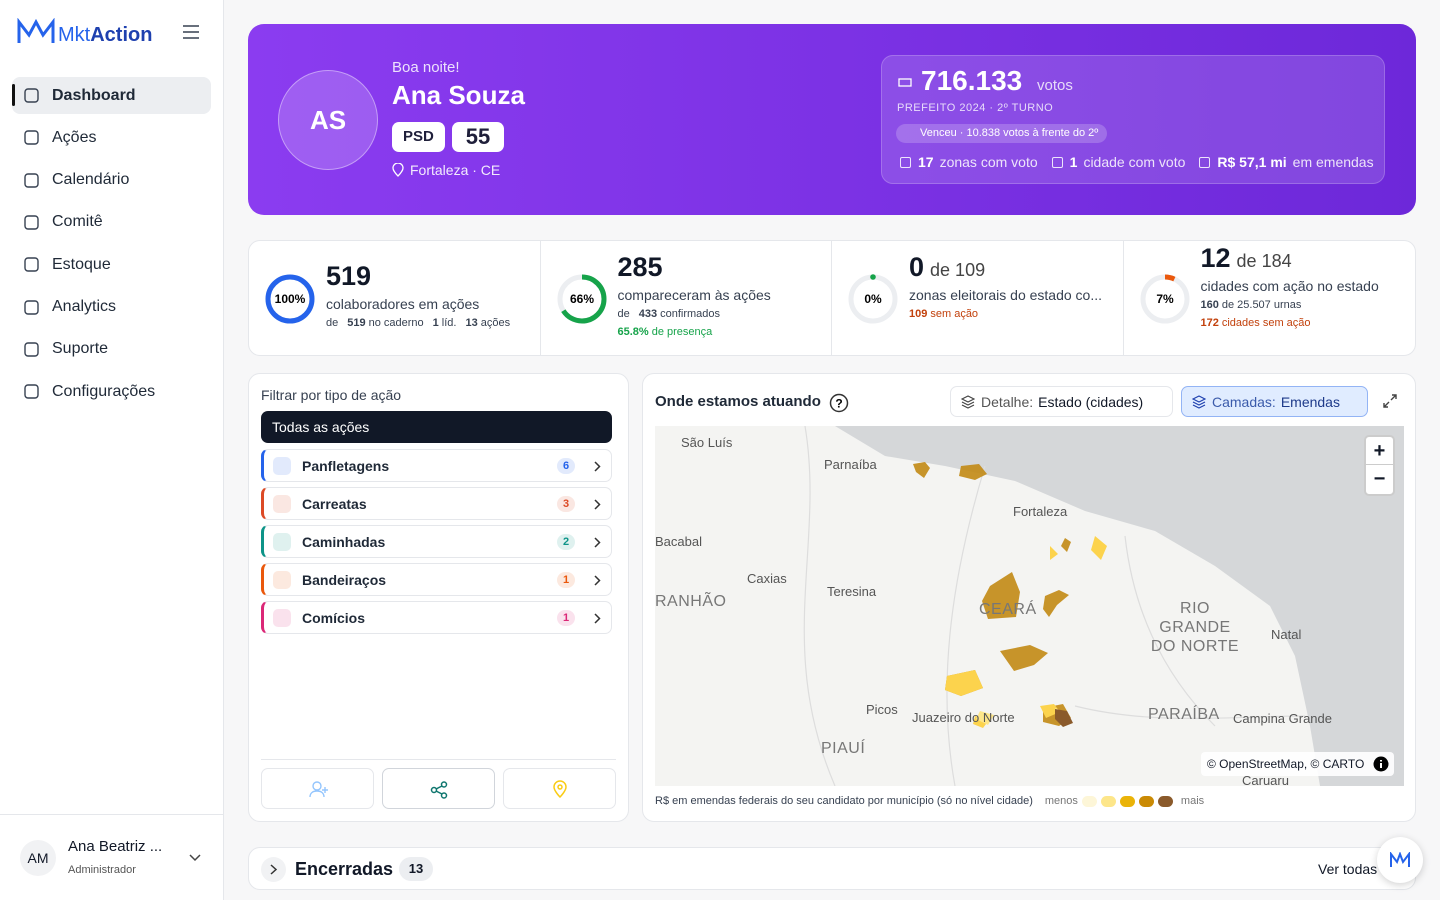 The image size is (1440, 900). What do you see at coordinates (1264, 261) in the screenshot?
I see `kpi-of: de 184` at bounding box center [1264, 261].